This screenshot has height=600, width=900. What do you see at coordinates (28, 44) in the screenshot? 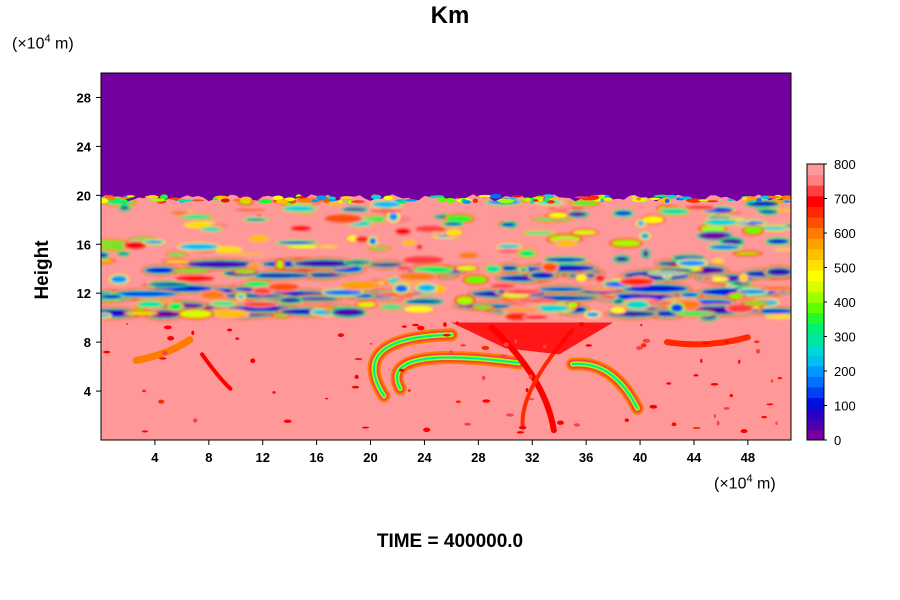
I see `y-unit-prefix: (×10` at bounding box center [28, 44].